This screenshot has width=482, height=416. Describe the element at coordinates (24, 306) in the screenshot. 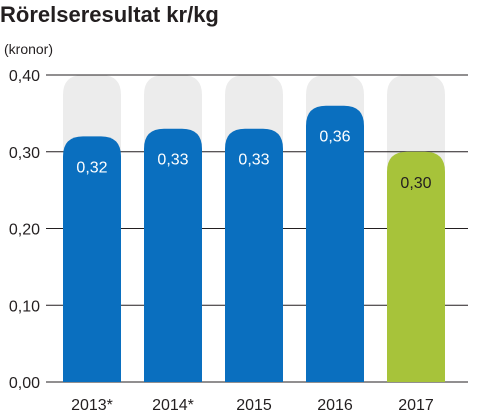

I see `y-tick-label: 0,10` at that location.